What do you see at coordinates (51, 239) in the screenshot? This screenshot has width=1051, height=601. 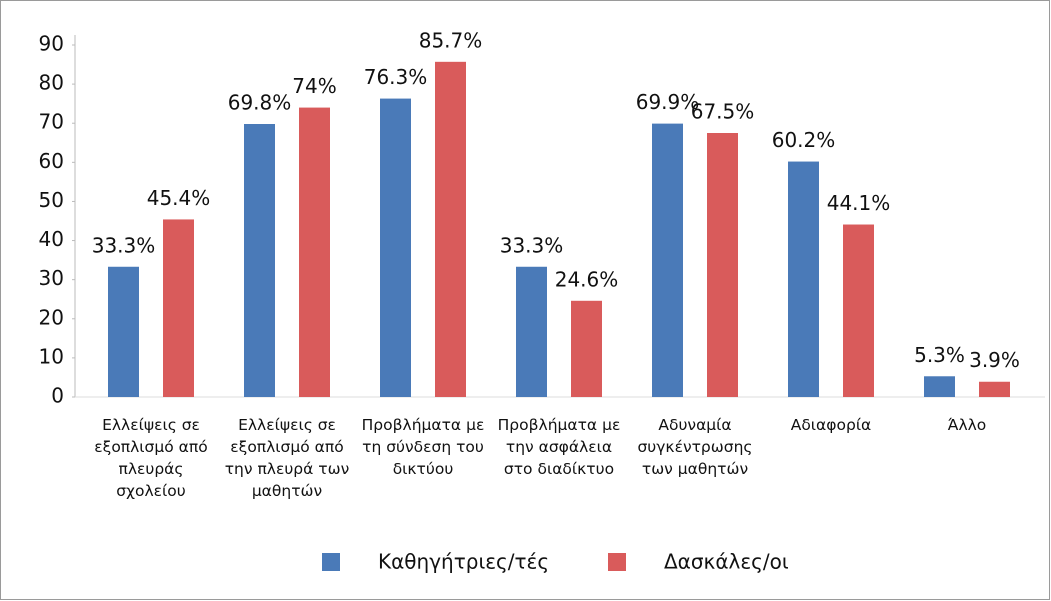 I see `y-tick-label: 40` at bounding box center [51, 239].